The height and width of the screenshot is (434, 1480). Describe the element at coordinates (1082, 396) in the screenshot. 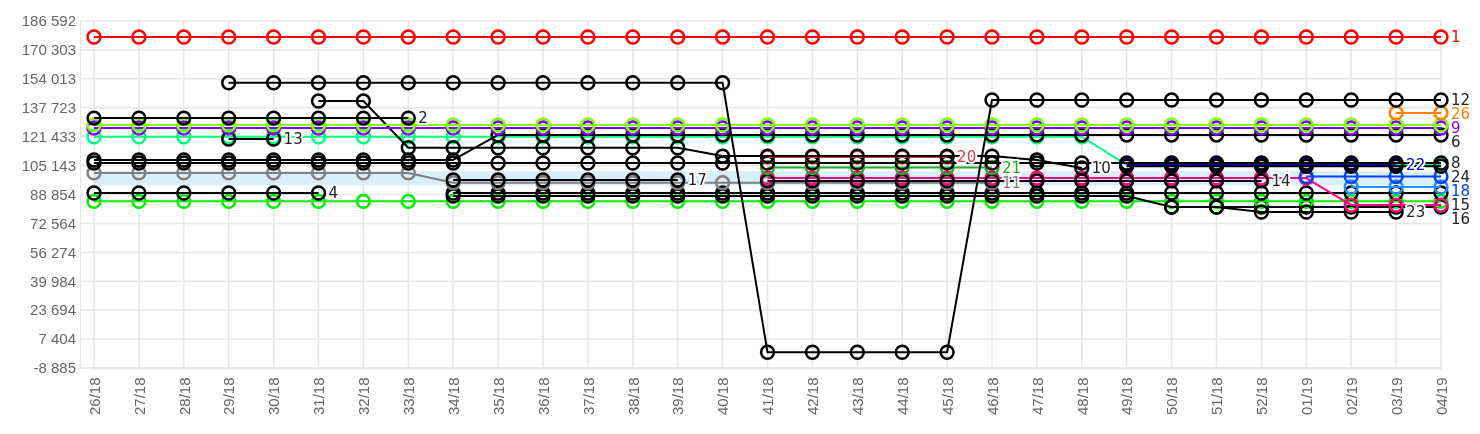

I see `x-tick-label: 48/18` at that location.